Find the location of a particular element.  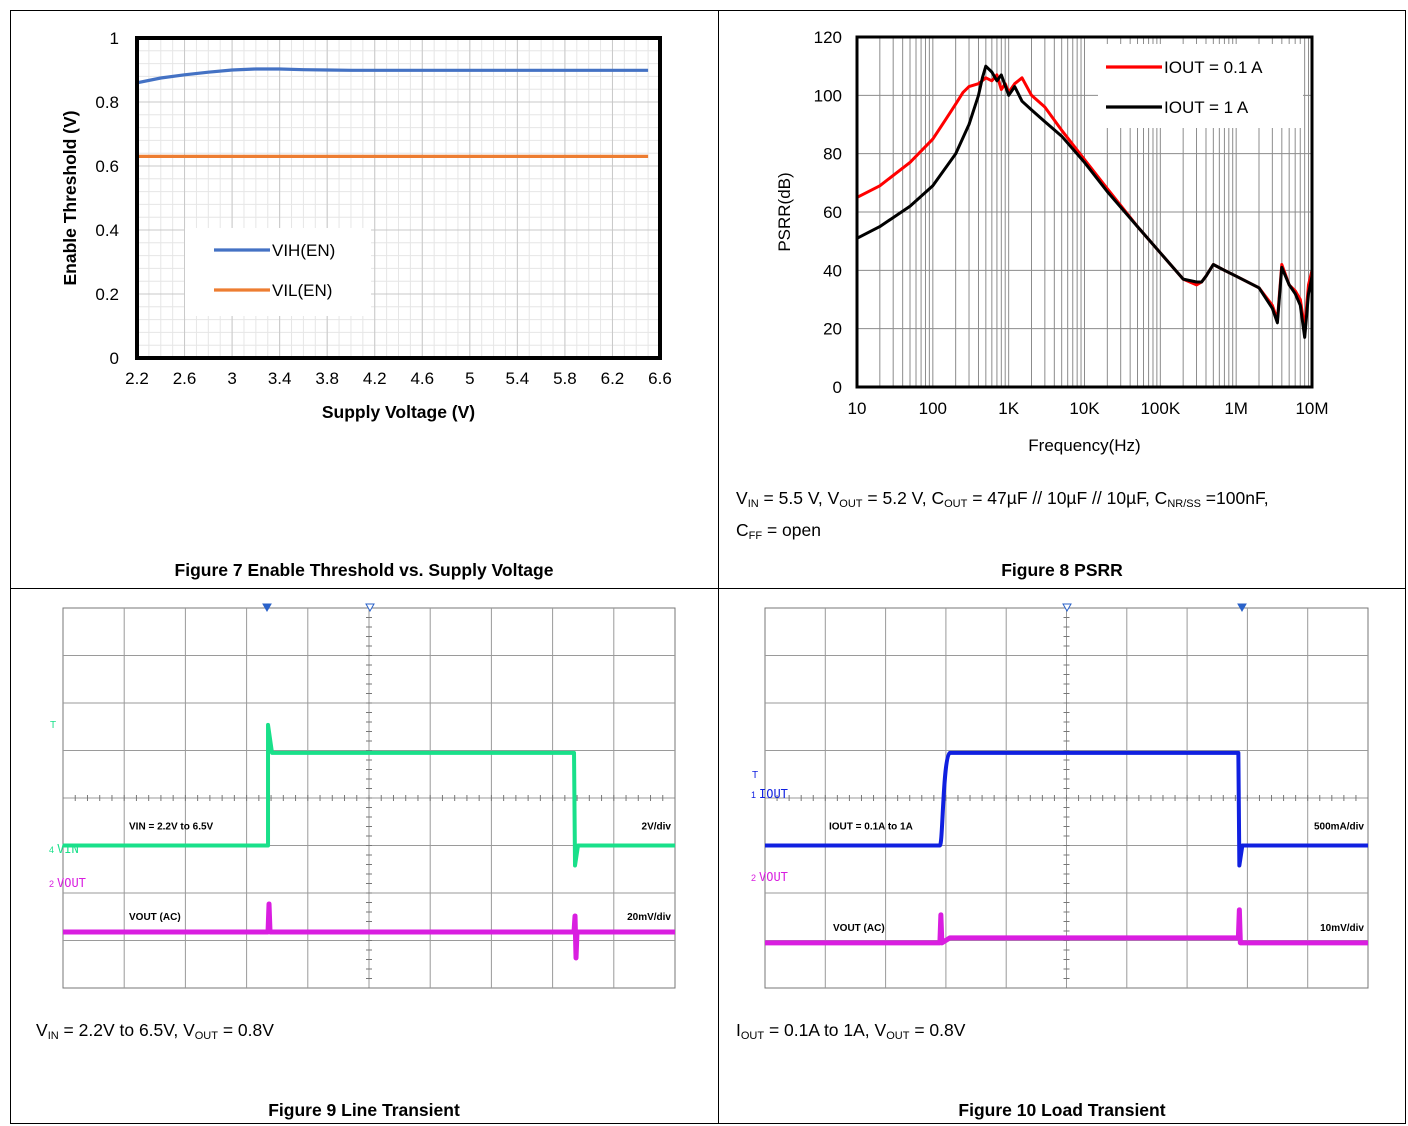

cond-text: = 0.8V is located at coordinates (937, 1030).